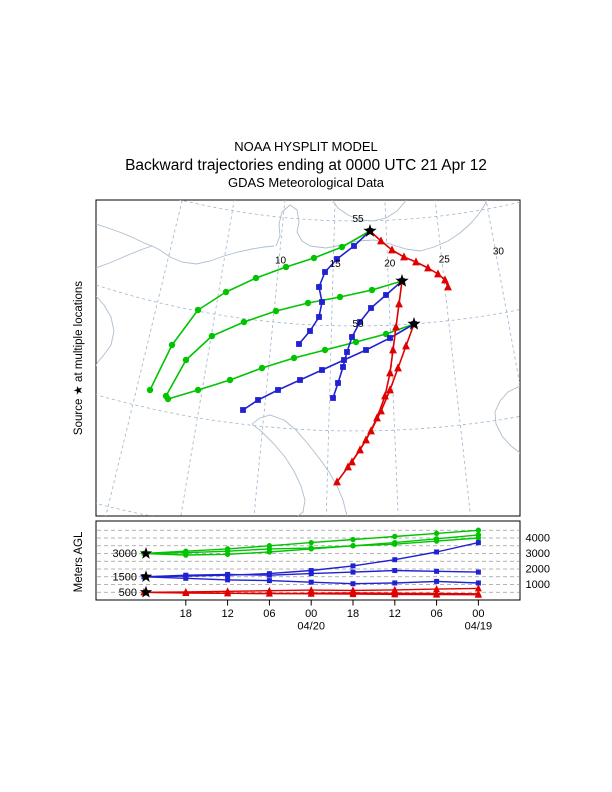 This screenshot has width=612, height=792. Describe the element at coordinates (281, 261) in the screenshot. I see `longitude-label: 10` at that location.